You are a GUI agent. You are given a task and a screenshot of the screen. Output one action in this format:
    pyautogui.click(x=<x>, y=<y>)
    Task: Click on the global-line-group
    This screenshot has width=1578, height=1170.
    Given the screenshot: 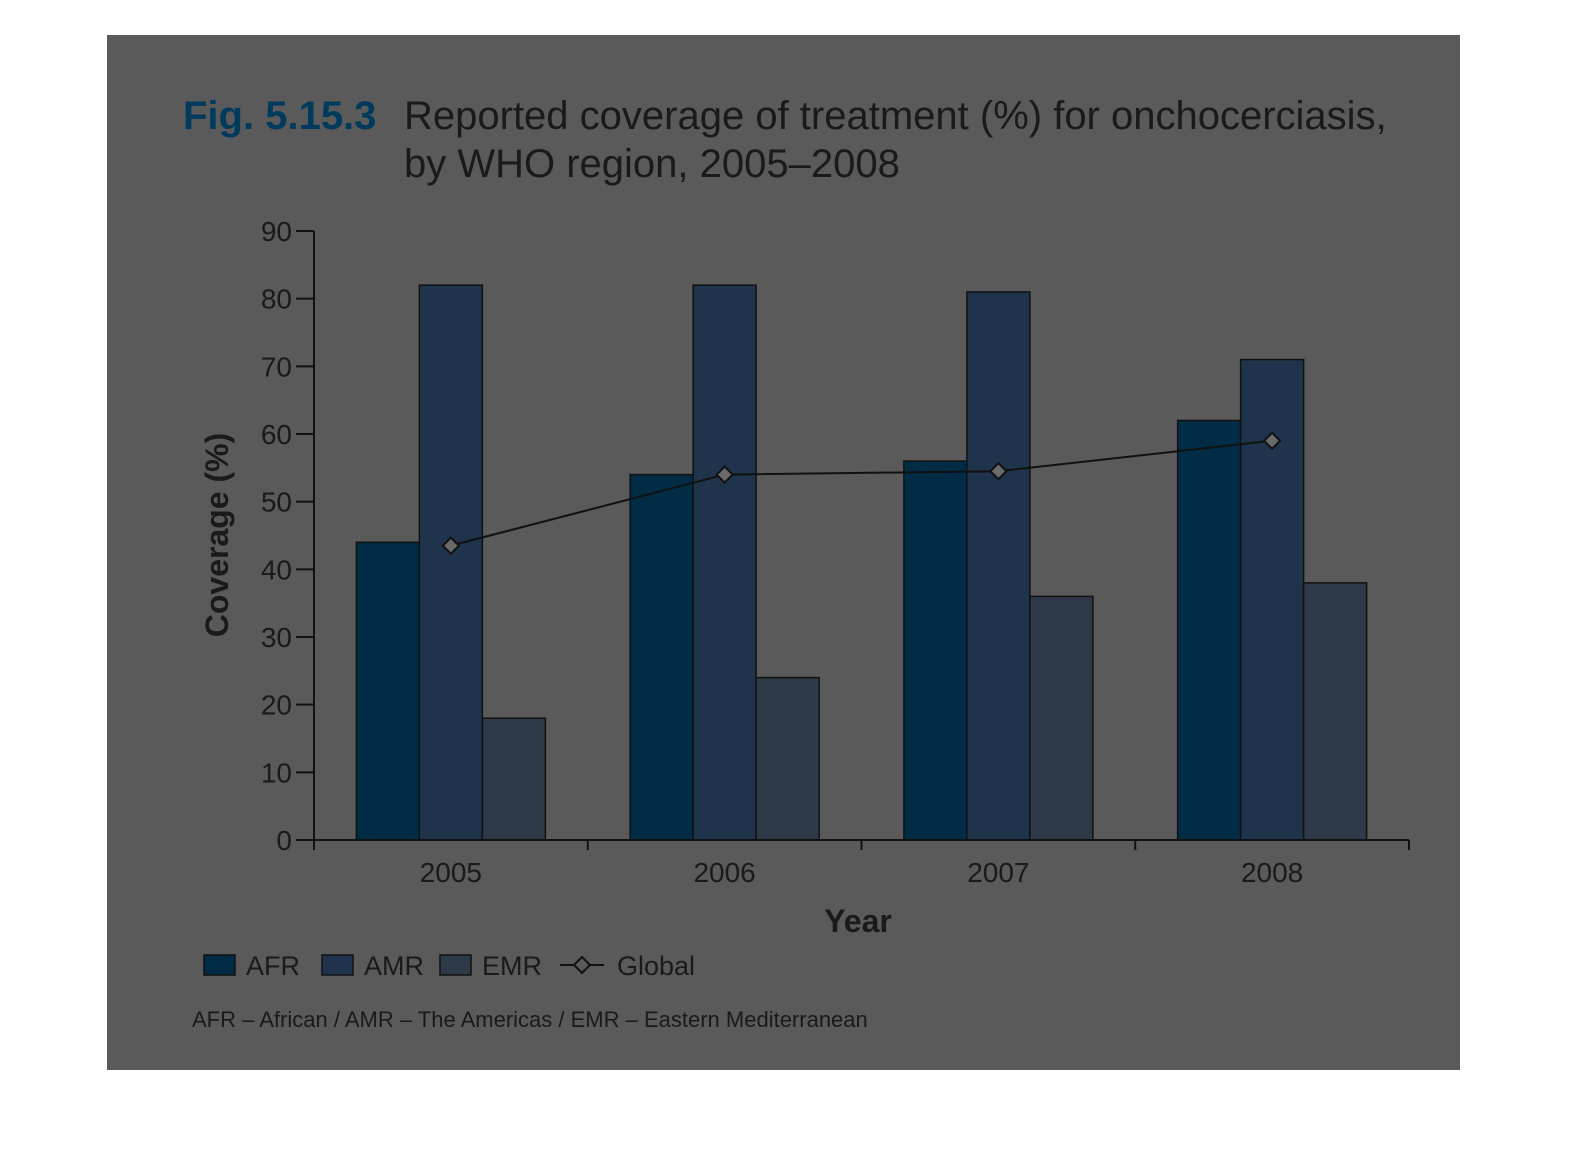 What is the action you would take?
    pyautogui.click(x=861, y=493)
    